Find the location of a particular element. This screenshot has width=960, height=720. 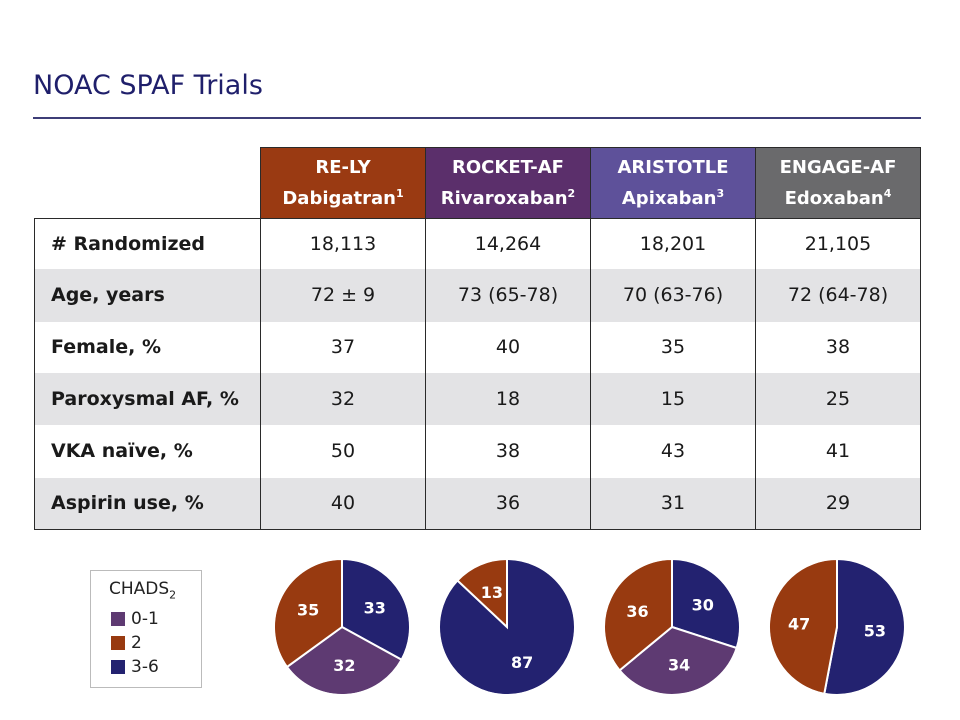

table-row: VKA naïve, % 50 38 43 41 is located at coordinates (477, 451).